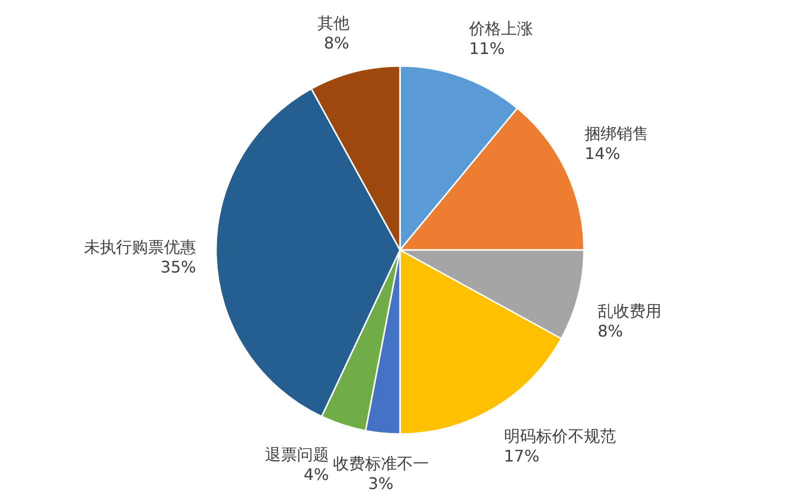 Image resolution: width=800 pixels, height=503 pixels. I want to click on slice-label: 收费标准不一, so click(380, 464).